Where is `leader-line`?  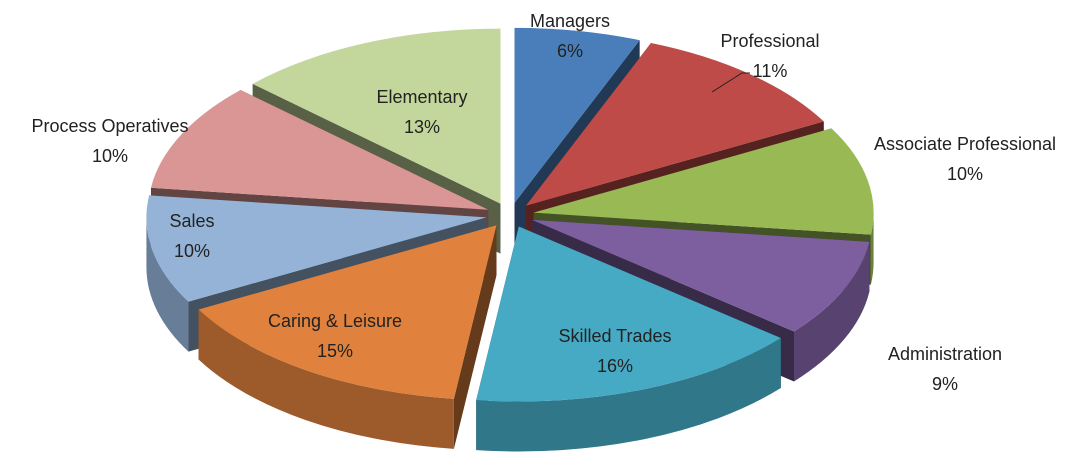 leader-line is located at coordinates (730, 82).